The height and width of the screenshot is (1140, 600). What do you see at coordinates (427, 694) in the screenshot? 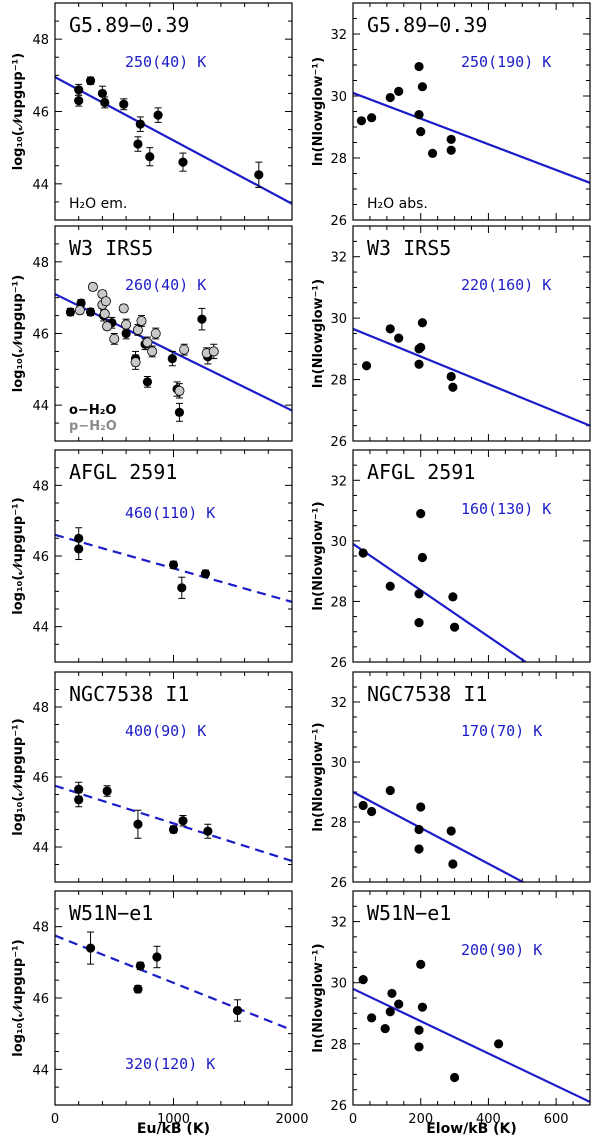
I see `panel-title: NGC7538 I1` at bounding box center [427, 694].